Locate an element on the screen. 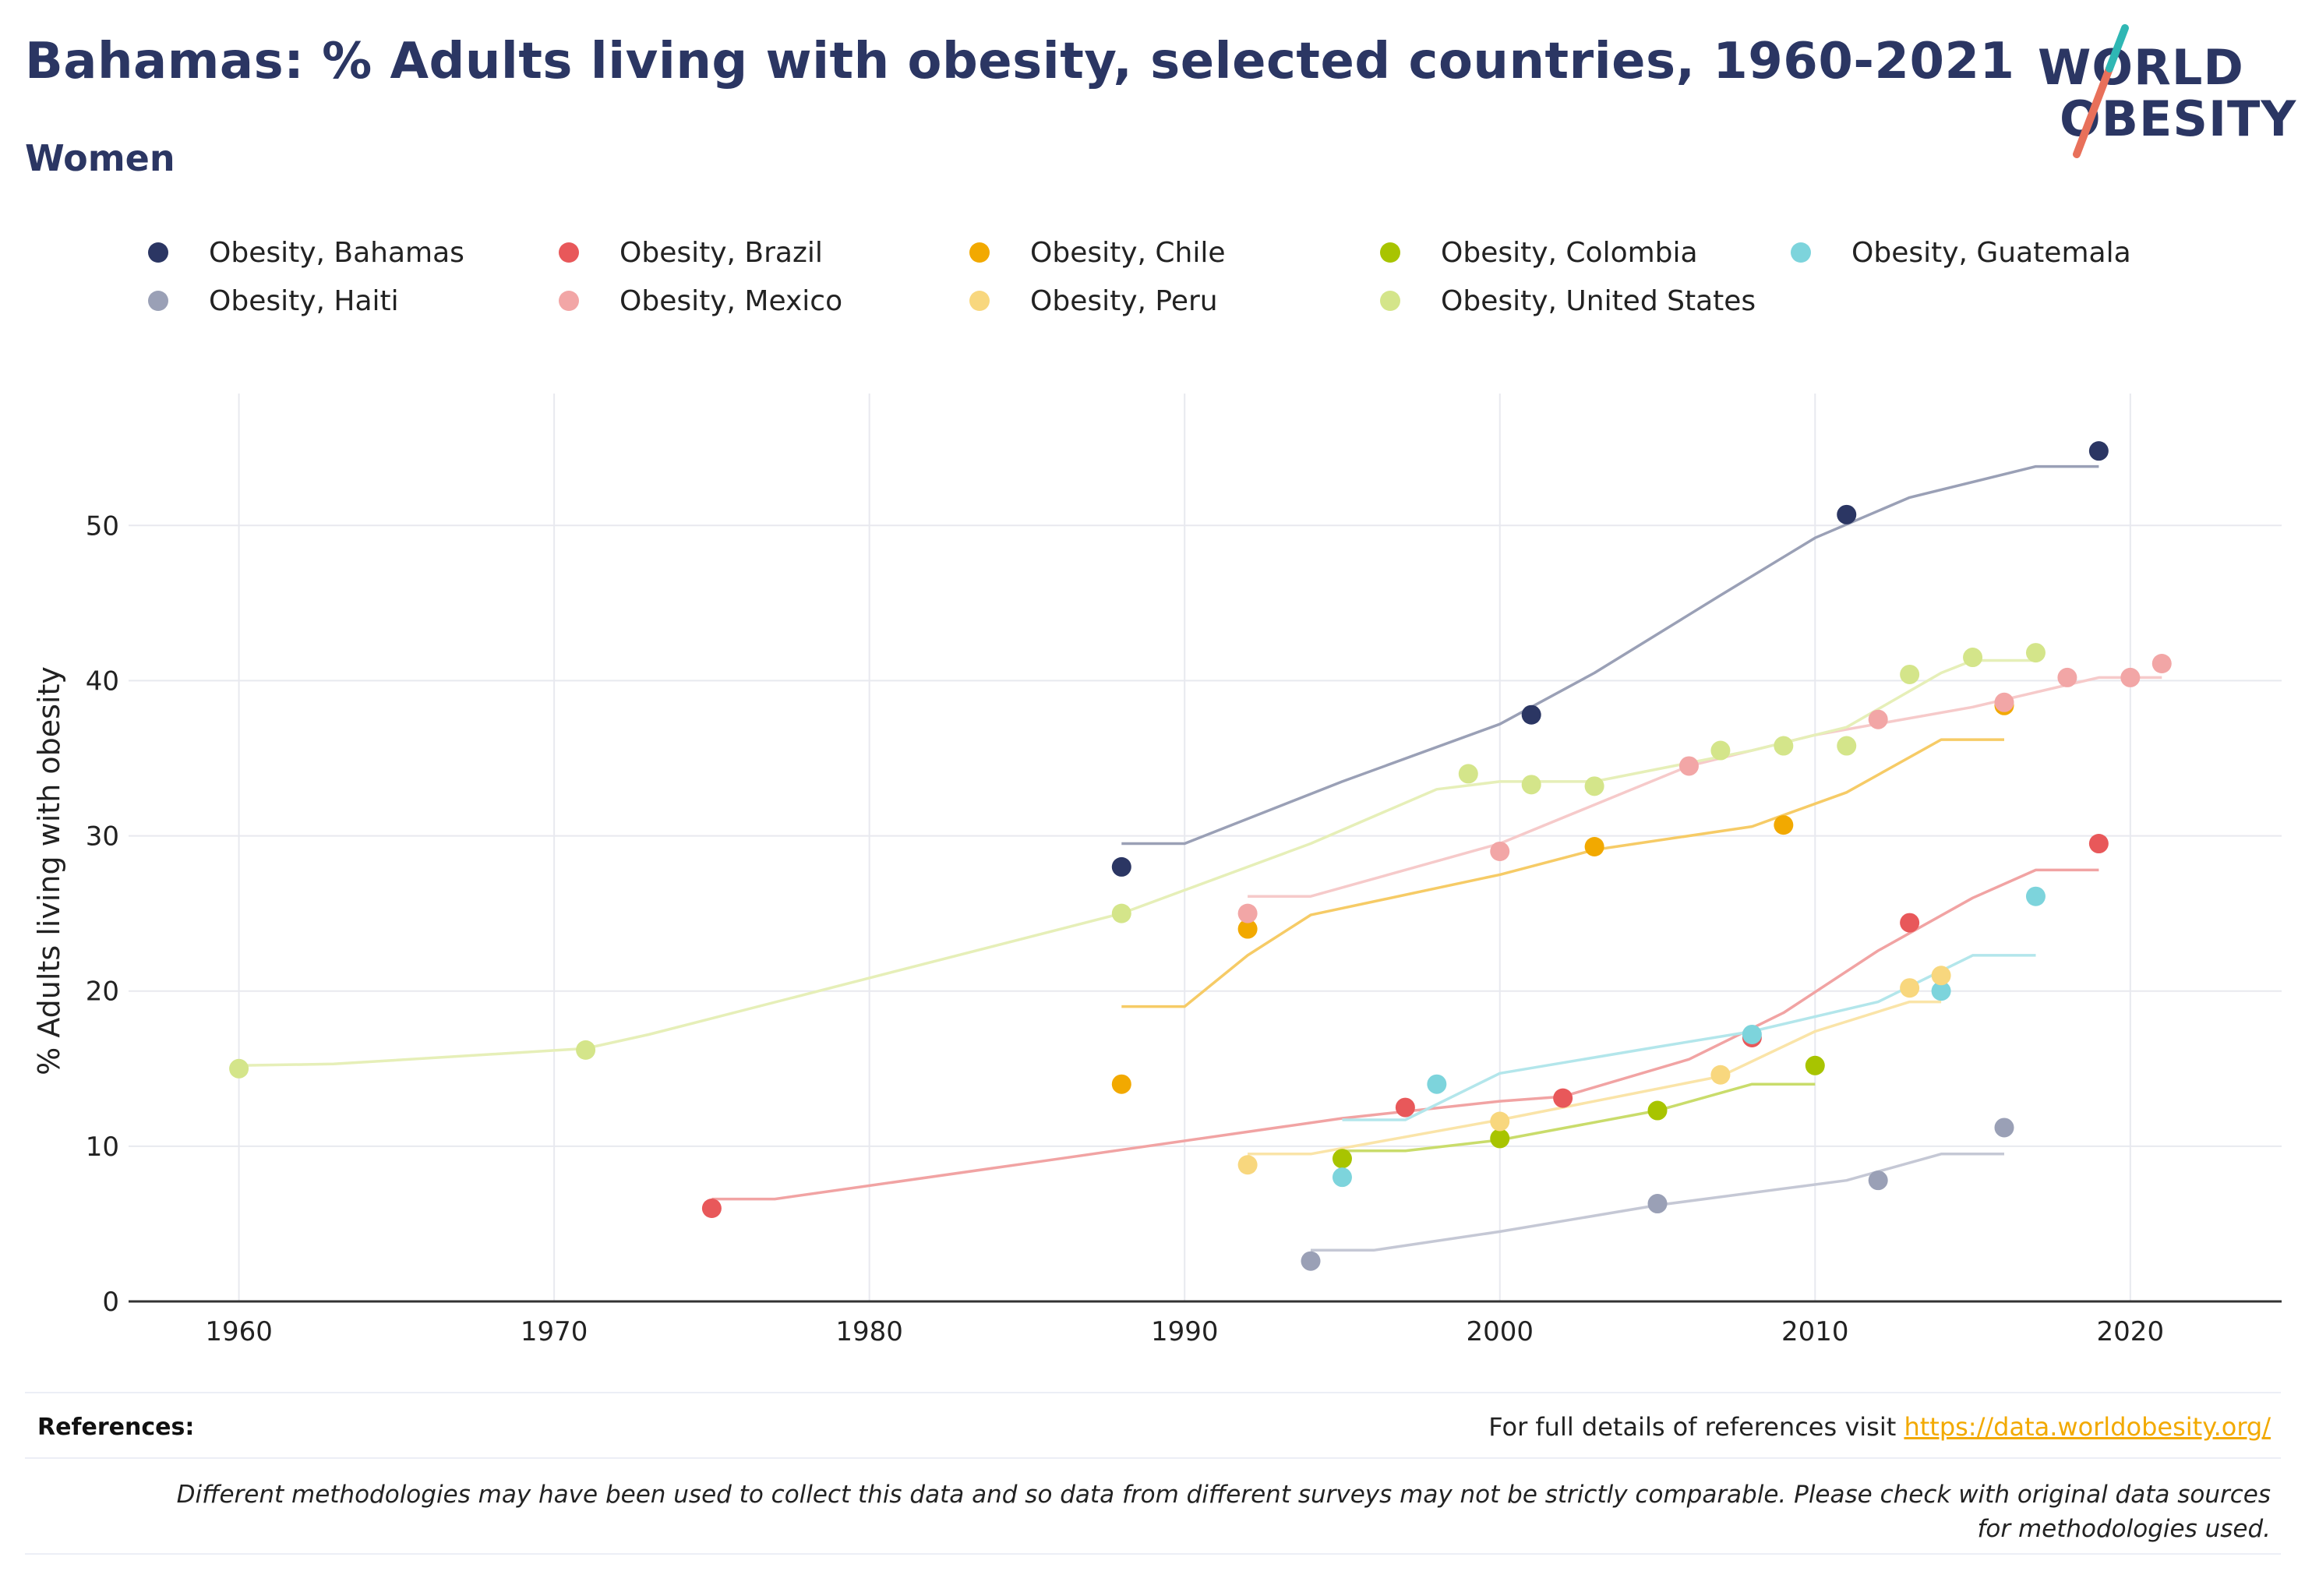  legend-item: Obesity, Bahamas is located at coordinates (306, 252).